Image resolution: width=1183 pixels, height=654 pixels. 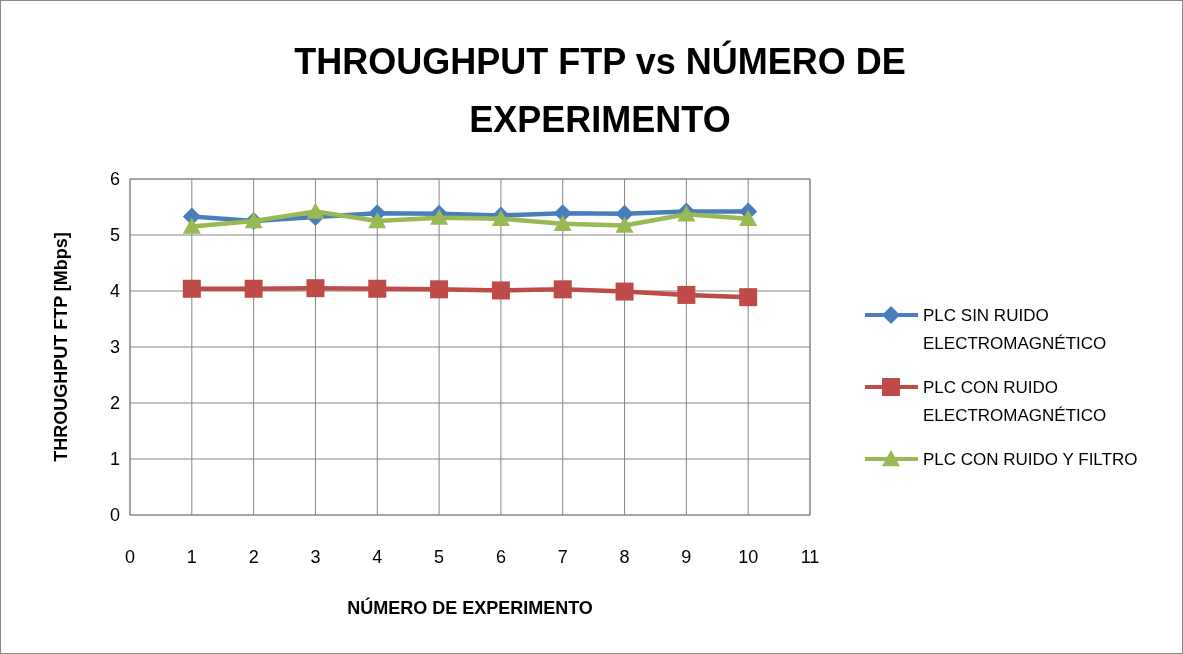 What do you see at coordinates (562, 557) in the screenshot?
I see `x-tick-label: 7` at bounding box center [562, 557].